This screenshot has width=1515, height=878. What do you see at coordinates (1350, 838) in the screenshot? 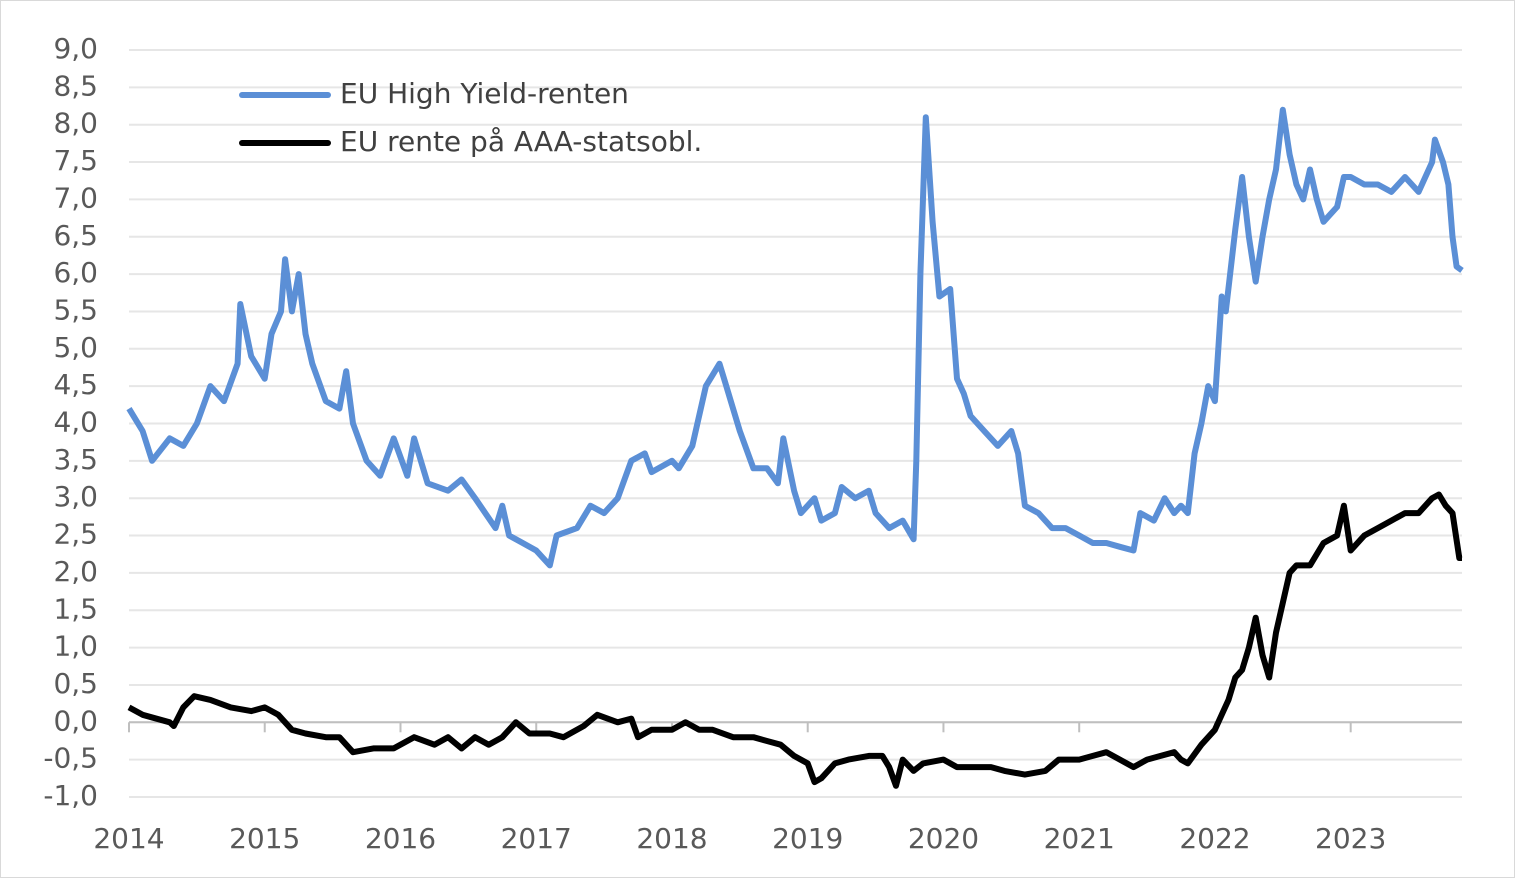
I see `x-tick-label: 2023` at bounding box center [1350, 838].